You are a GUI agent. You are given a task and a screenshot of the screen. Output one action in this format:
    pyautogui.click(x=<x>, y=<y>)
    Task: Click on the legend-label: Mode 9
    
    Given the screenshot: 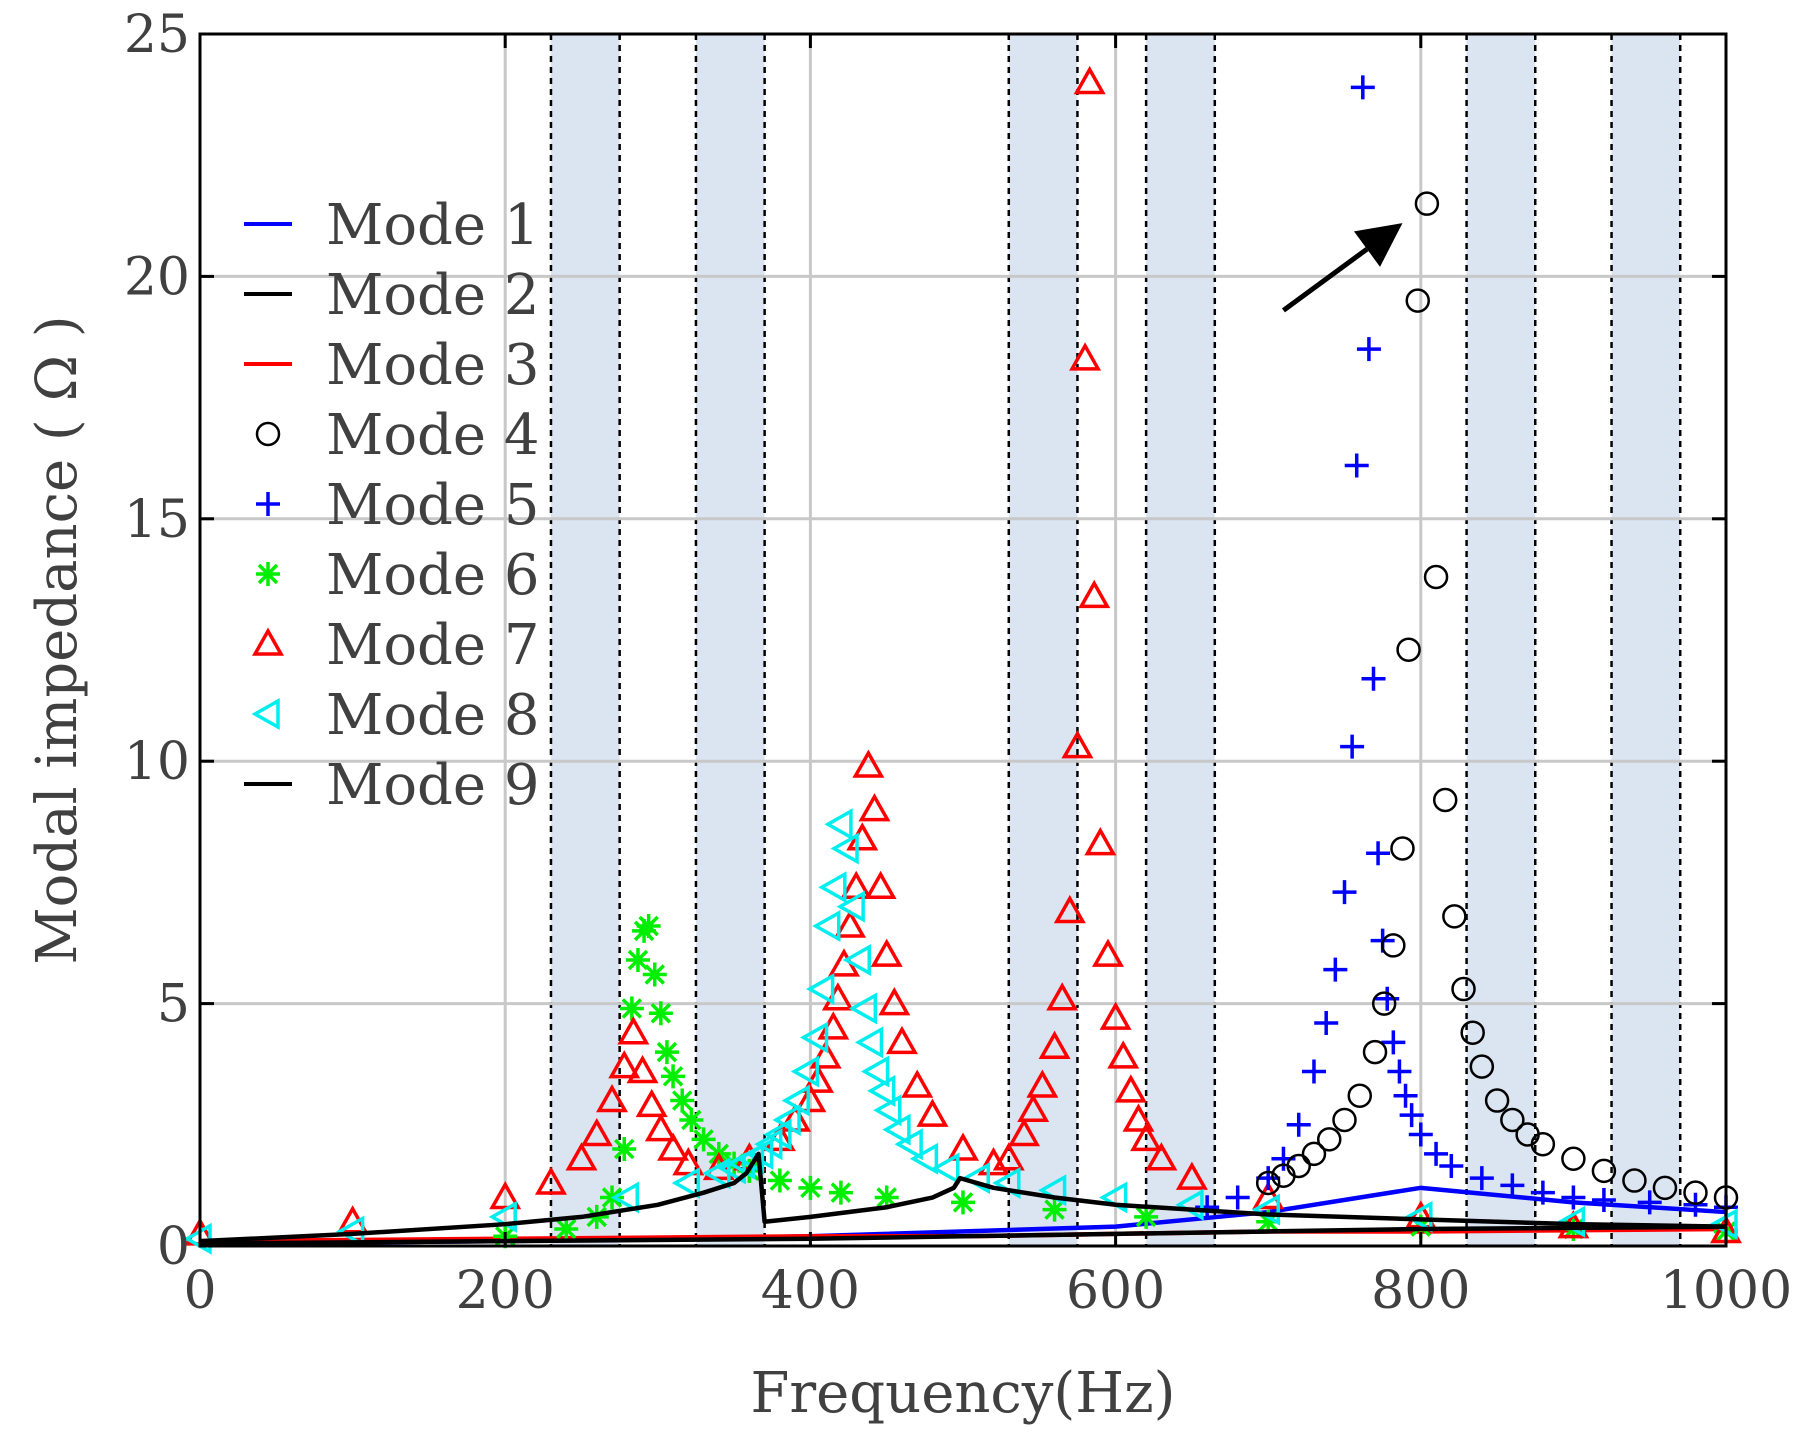 What is the action you would take?
    pyautogui.click(x=432, y=785)
    